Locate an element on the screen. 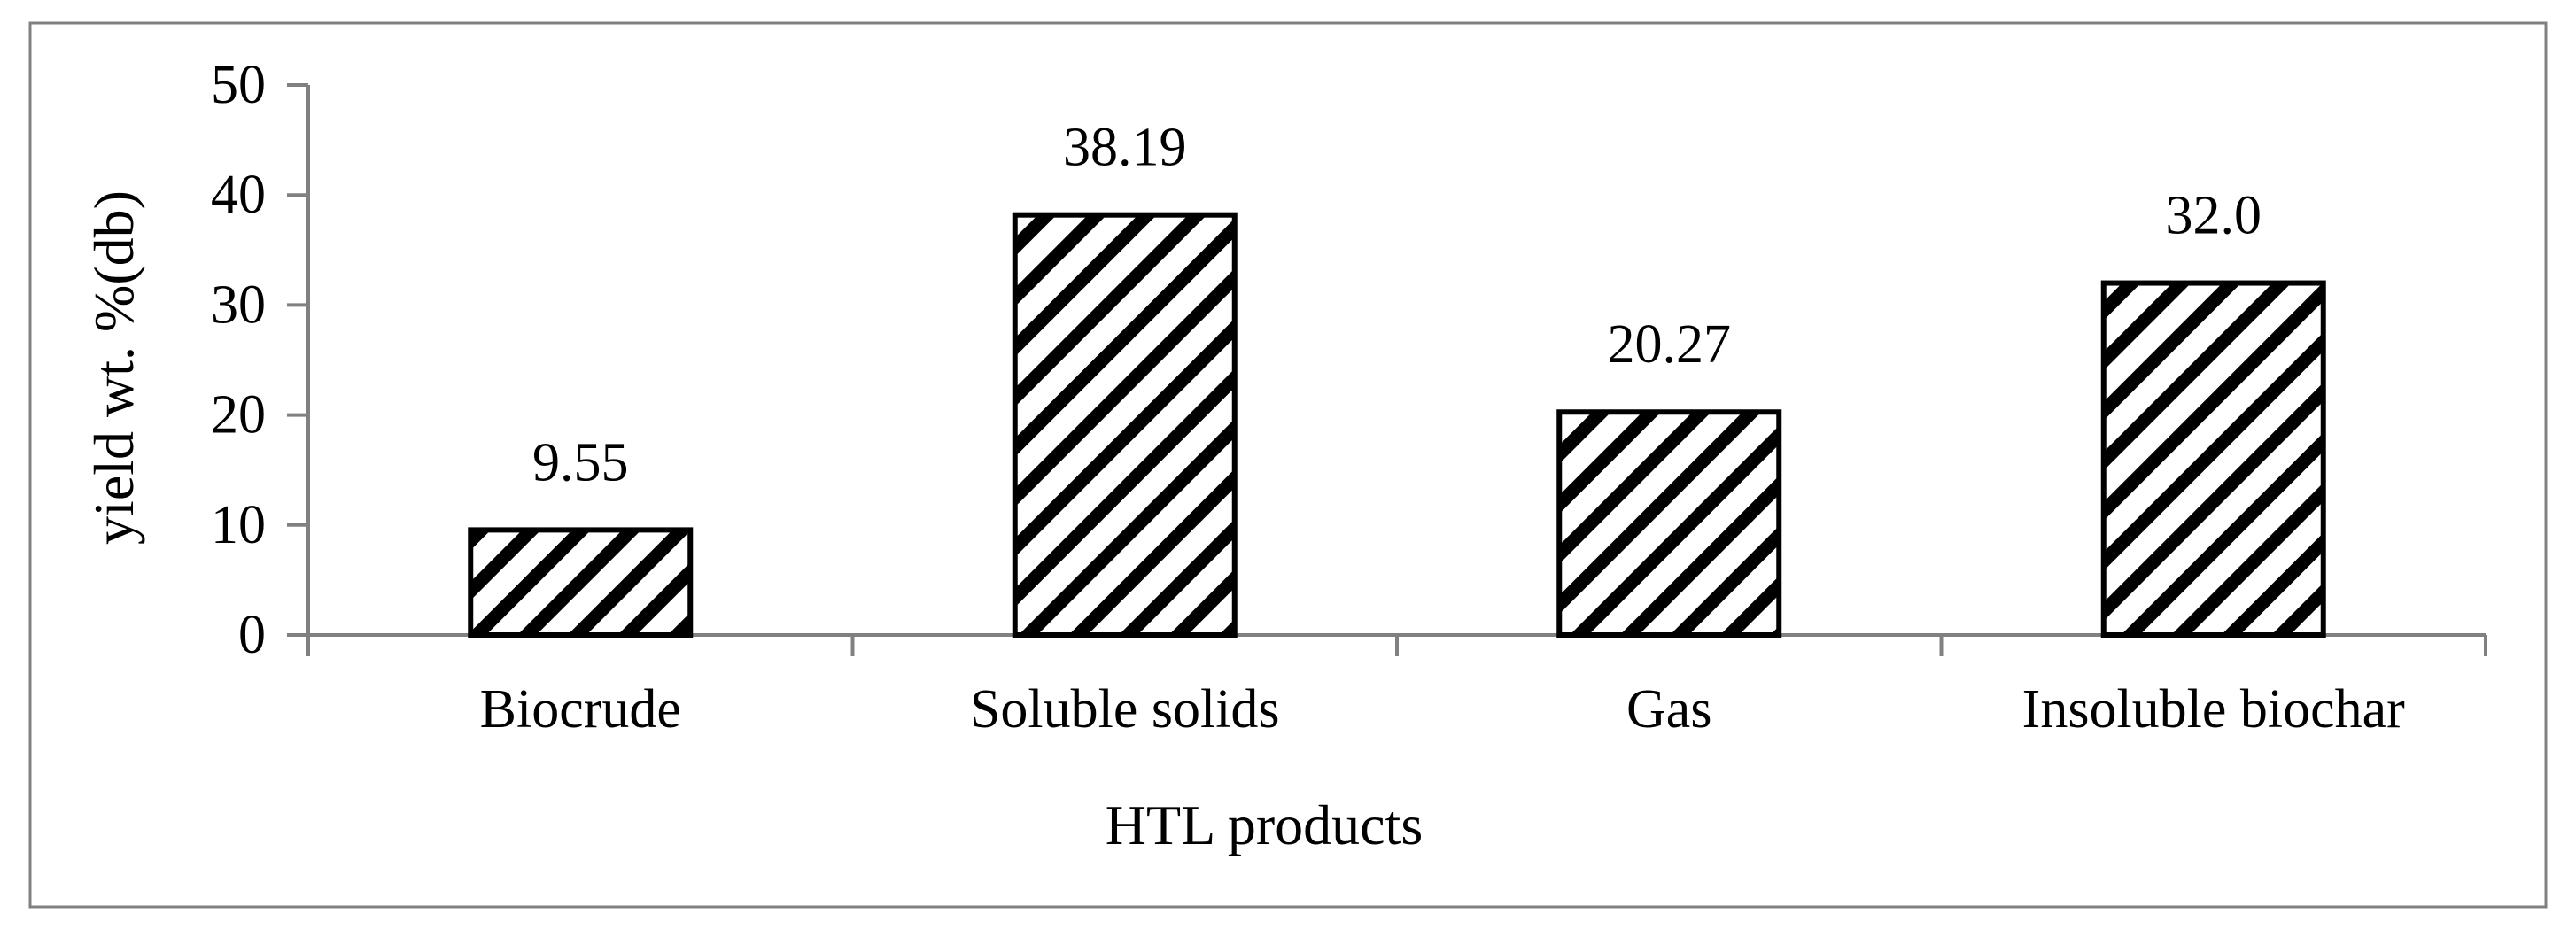  x-tick-label: Insoluble biochar is located at coordinates (2214, 709).